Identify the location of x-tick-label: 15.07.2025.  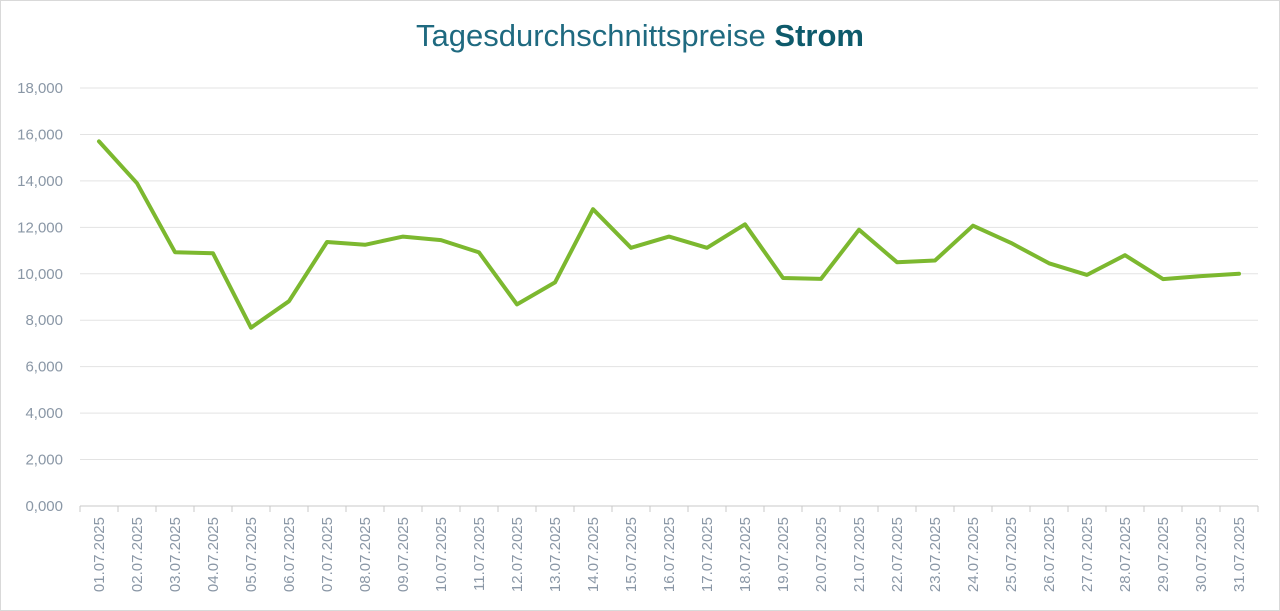
(631, 554).